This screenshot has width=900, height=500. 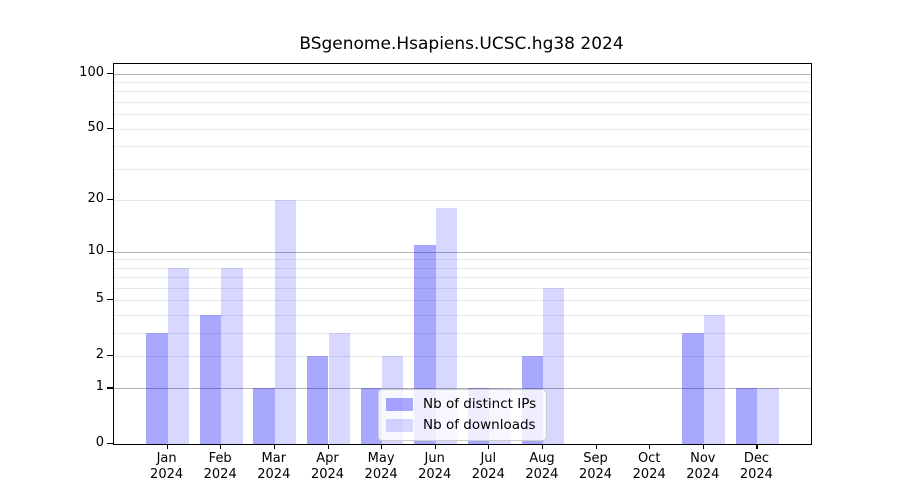 What do you see at coordinates (220, 466) in the screenshot?
I see `x-tick-label-feb: Feb 2024` at bounding box center [220, 466].